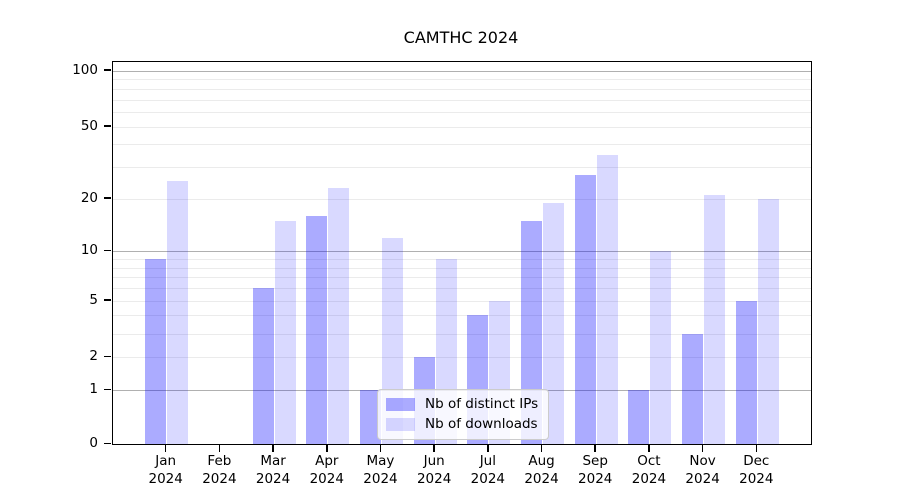  What do you see at coordinates (317, 329) in the screenshot?
I see `bar-distinct-ips-apr` at bounding box center [317, 329].